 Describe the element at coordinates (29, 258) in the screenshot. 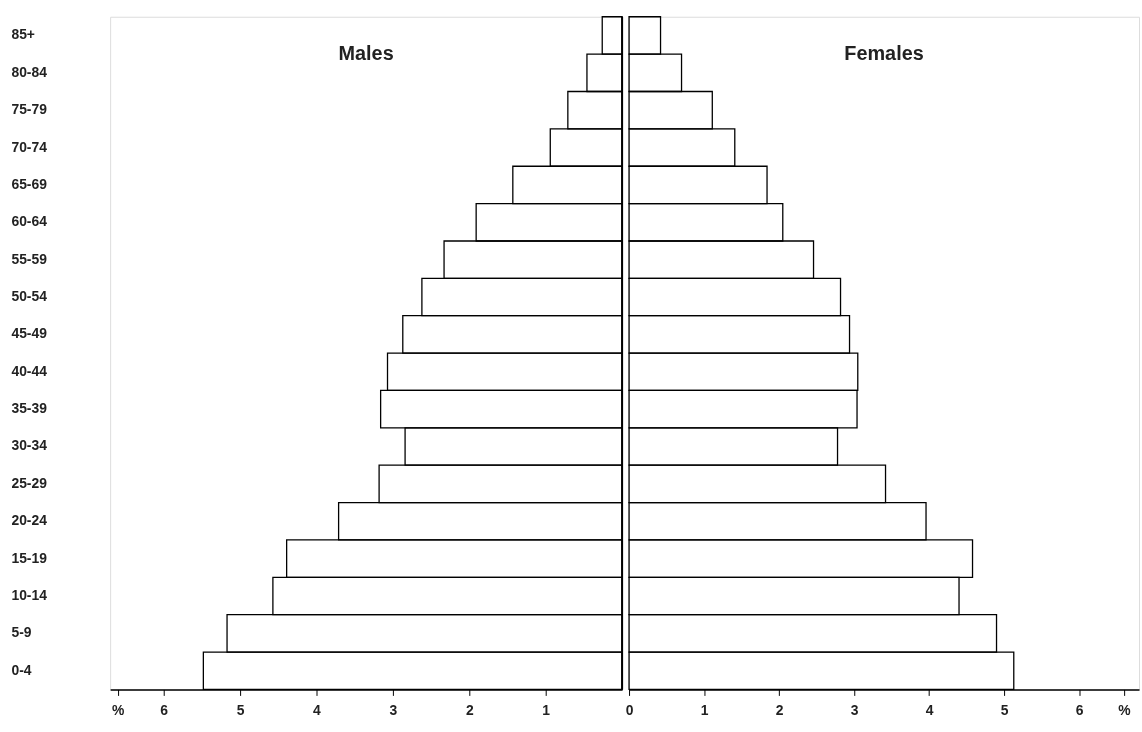

I see `y-tick-label: 55-59` at that location.